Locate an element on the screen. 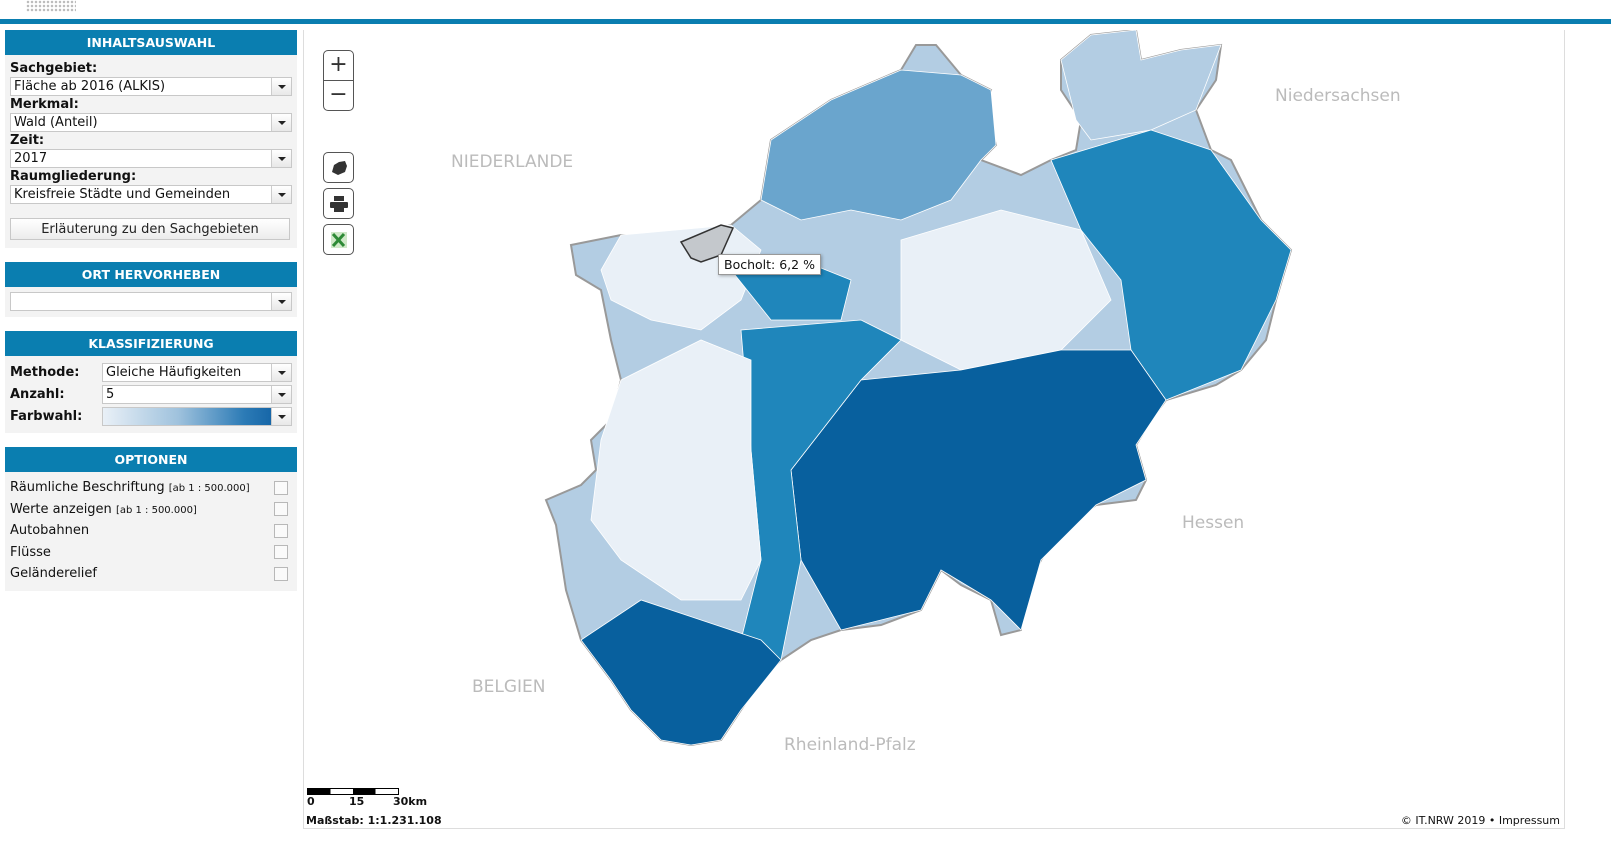 The height and width of the screenshot is (856, 1611). scale-text: Maßstab: 1:1.231.108 is located at coordinates (374, 820).